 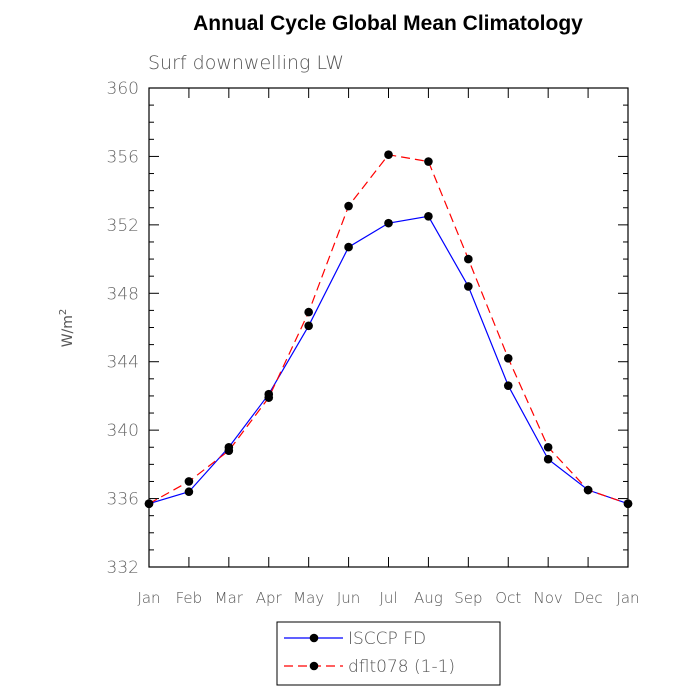 I want to click on y-tick-label: 360, so click(x=123, y=89).